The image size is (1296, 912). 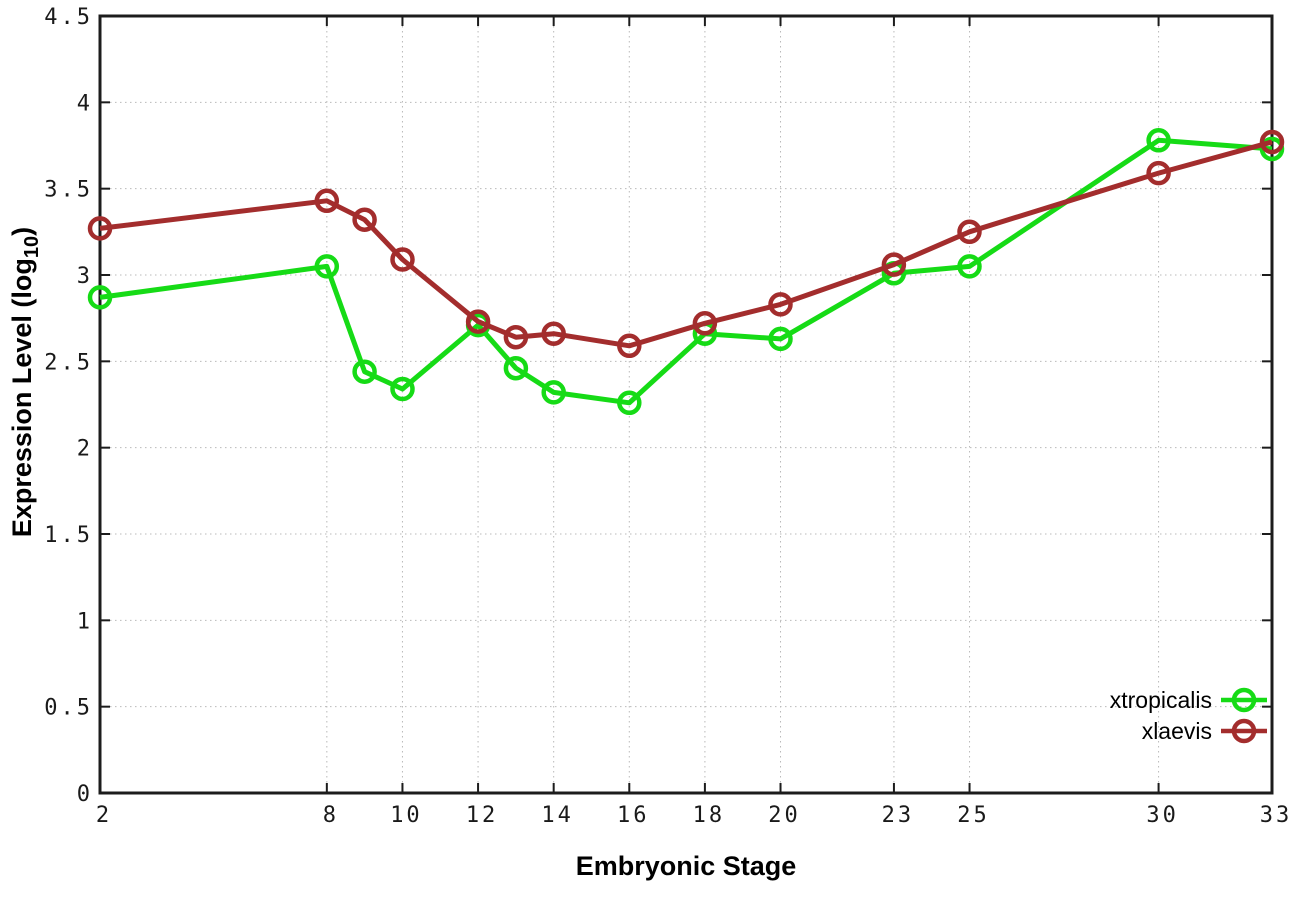 I want to click on y-tick-label-1.5: 1.5, so click(x=68, y=535).